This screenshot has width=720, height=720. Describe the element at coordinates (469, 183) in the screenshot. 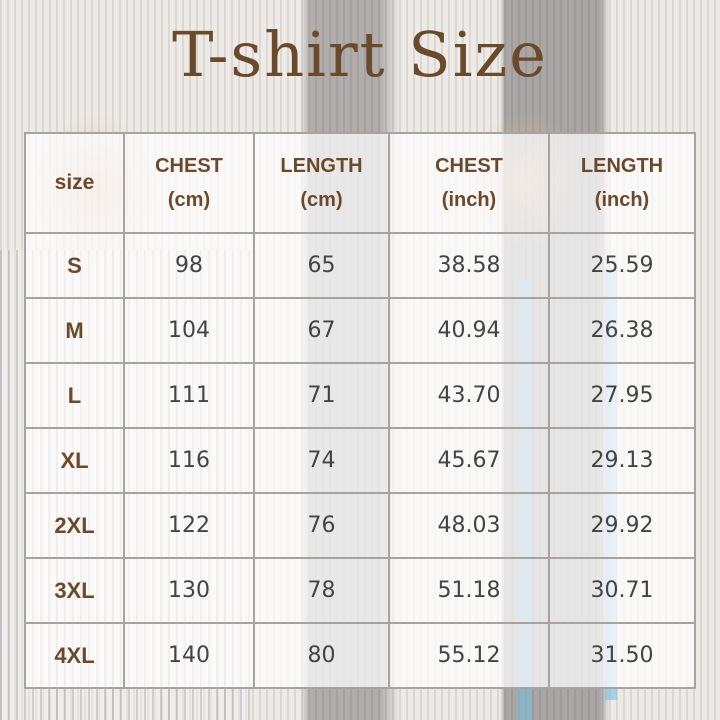

I see `header-chest-inch: CHEST (inch)` at that location.